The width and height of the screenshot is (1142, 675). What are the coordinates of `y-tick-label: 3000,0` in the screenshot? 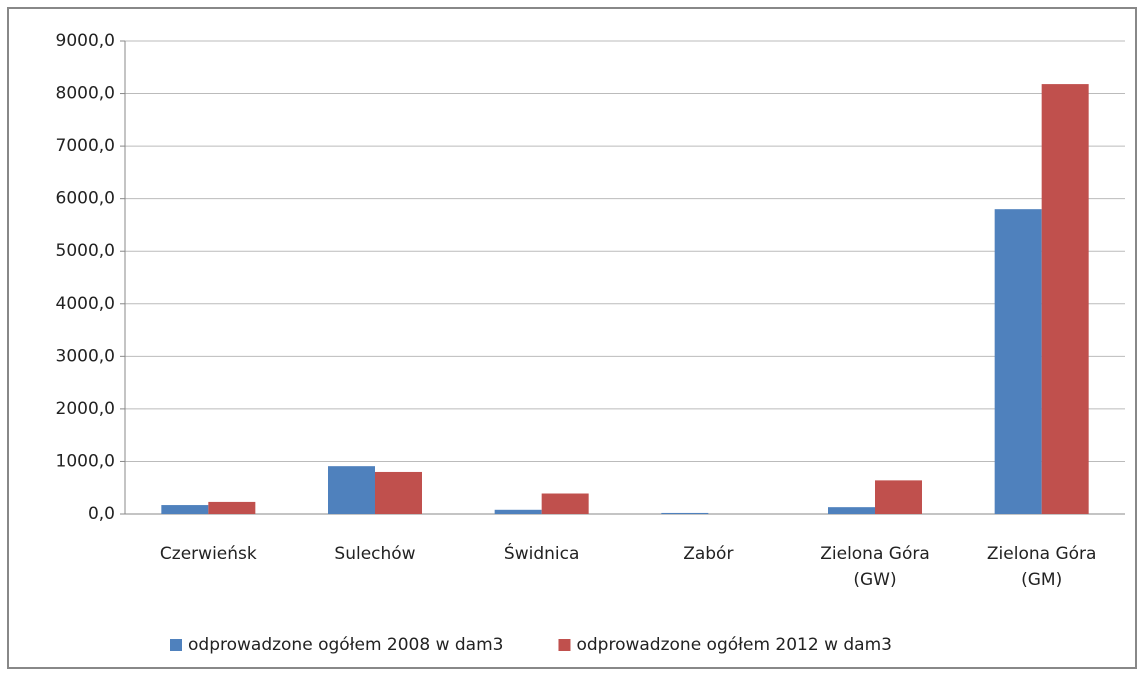 It's located at (85, 356).